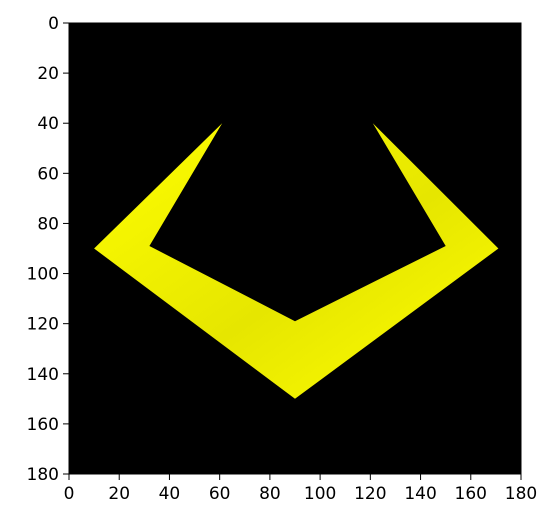 This screenshot has width=557, height=524. I want to click on y-tick-label: 80, so click(48, 224).